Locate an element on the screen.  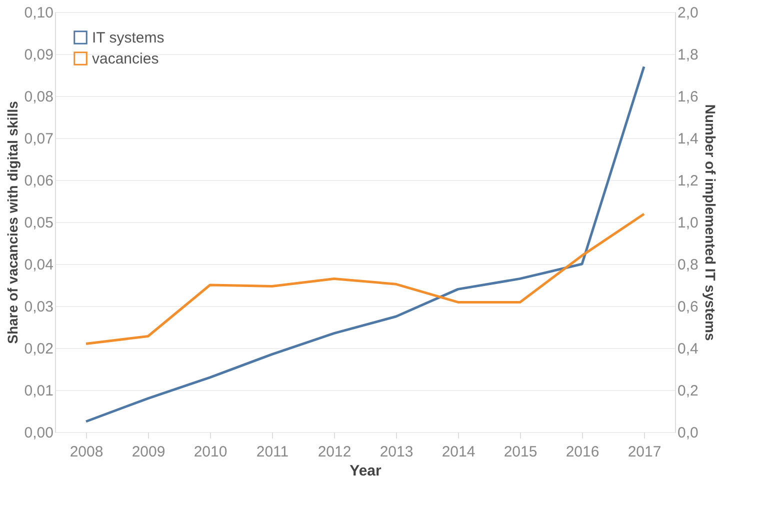
y-tick-label: 0,03 is located at coordinates (39, 307).